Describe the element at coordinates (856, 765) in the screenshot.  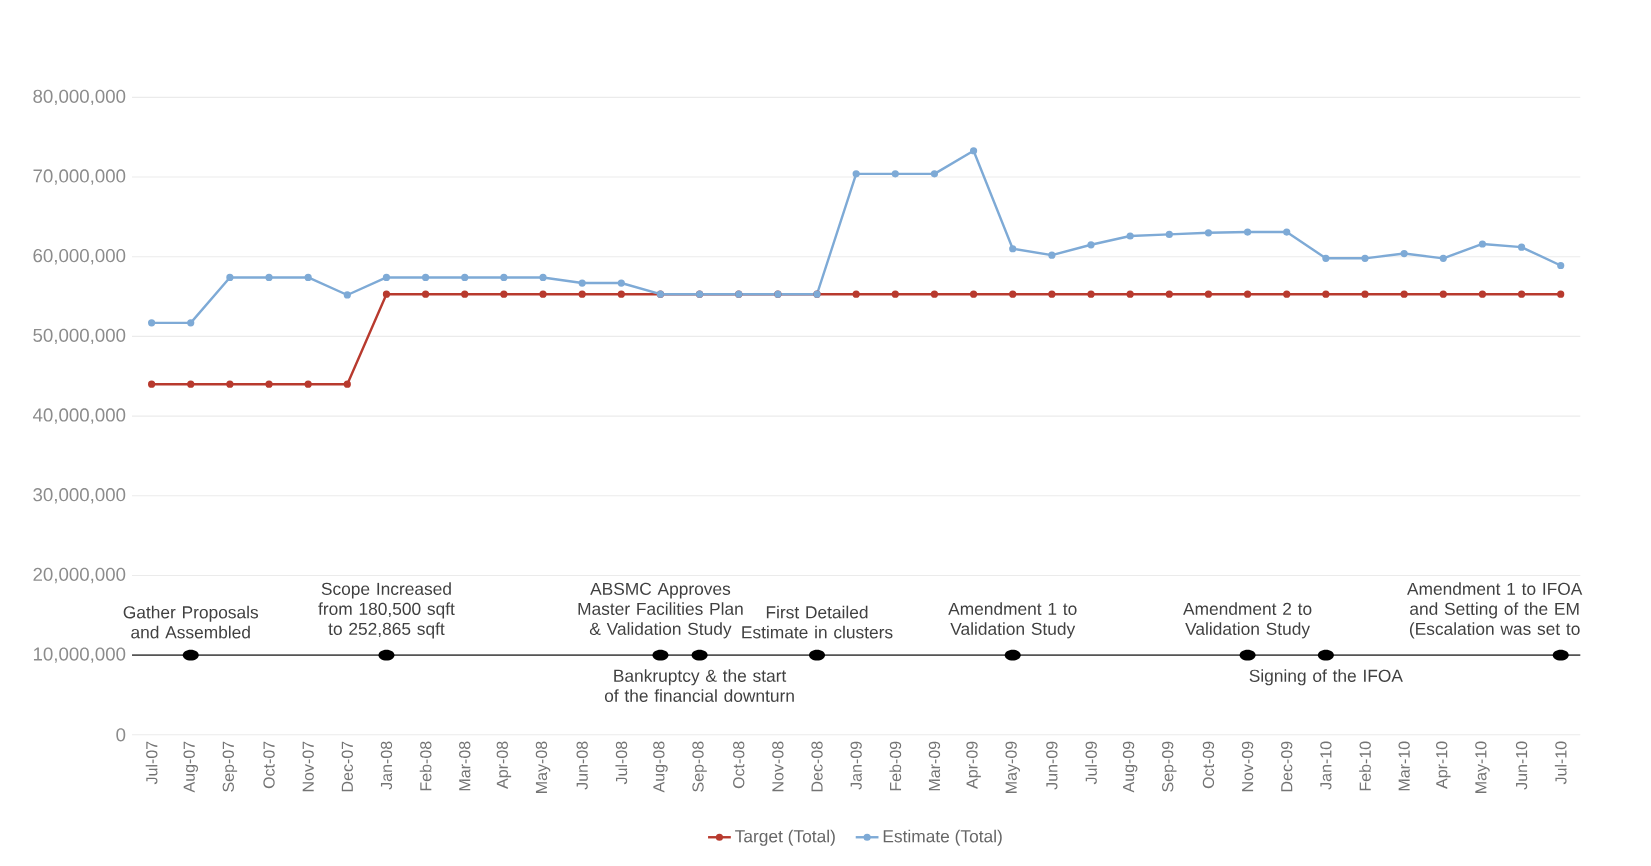
I see `x-tick-label: Jan-09` at that location.